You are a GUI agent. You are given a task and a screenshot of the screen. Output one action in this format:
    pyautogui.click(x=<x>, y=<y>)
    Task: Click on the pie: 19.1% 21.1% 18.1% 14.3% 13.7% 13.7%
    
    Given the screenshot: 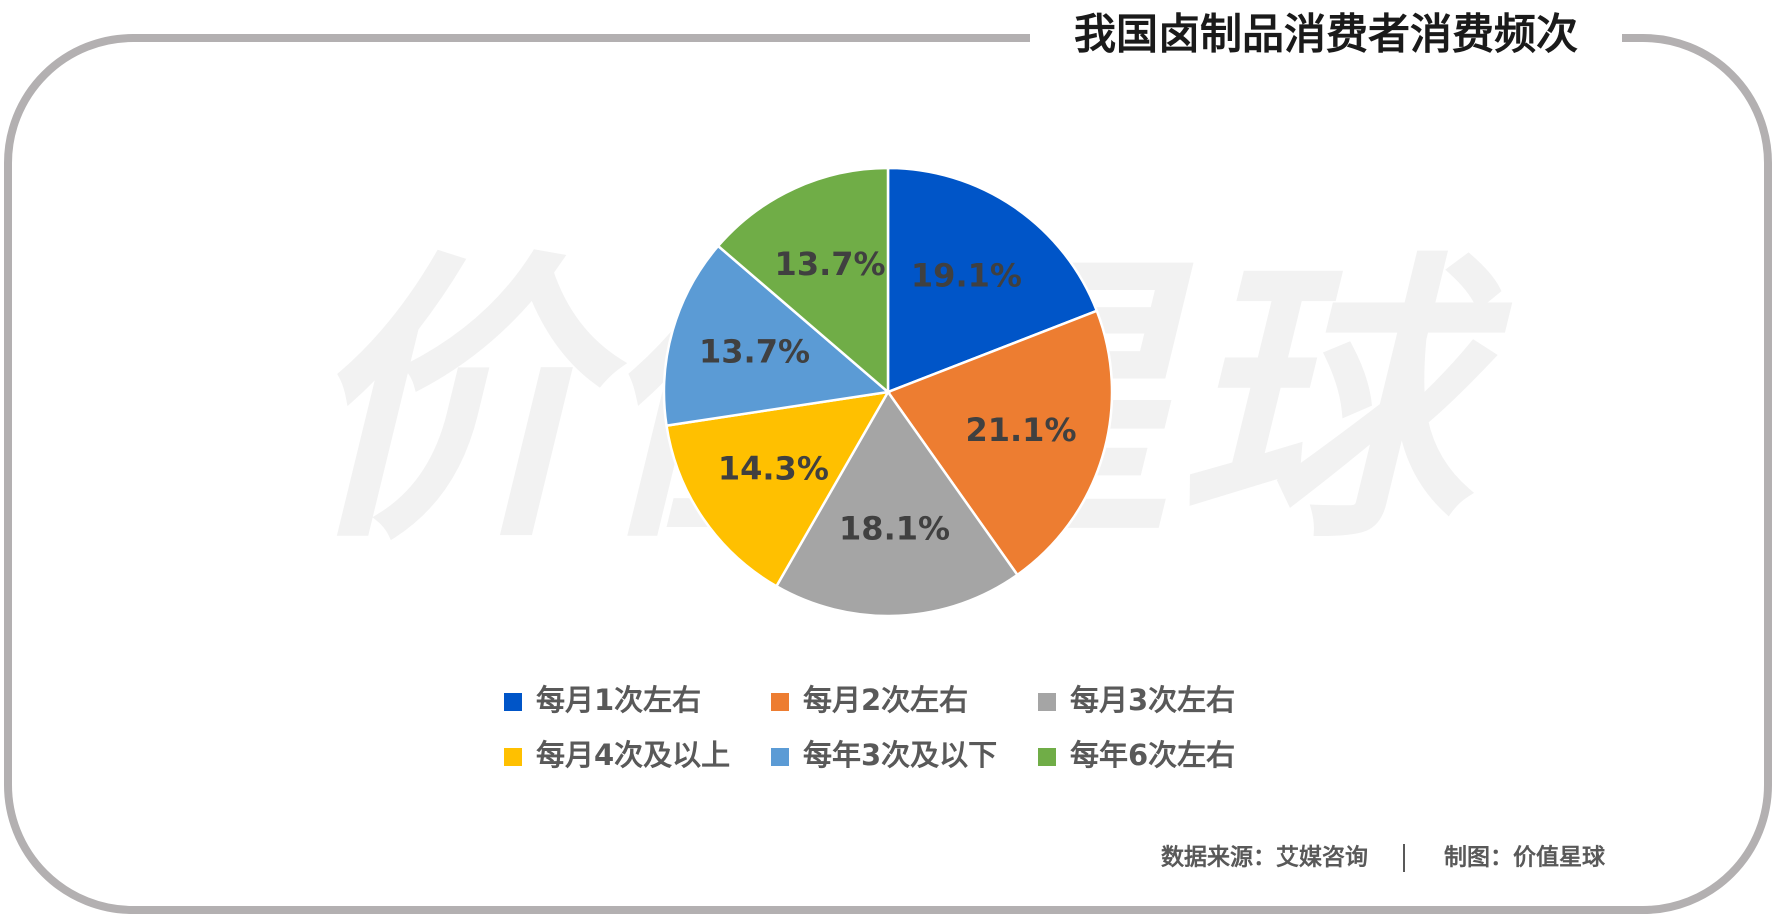 What is the action you would take?
    pyautogui.click(x=888, y=392)
    